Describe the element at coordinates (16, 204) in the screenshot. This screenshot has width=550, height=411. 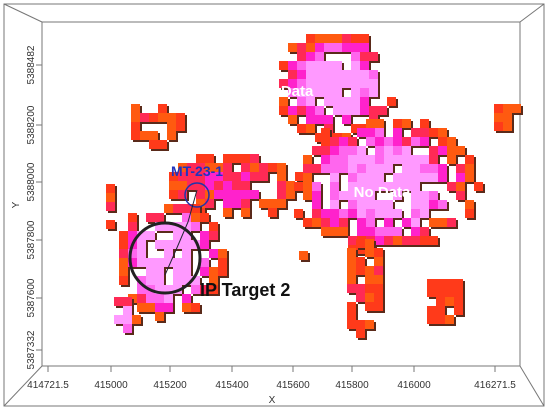
I see `y-axis-title: Y` at that location.